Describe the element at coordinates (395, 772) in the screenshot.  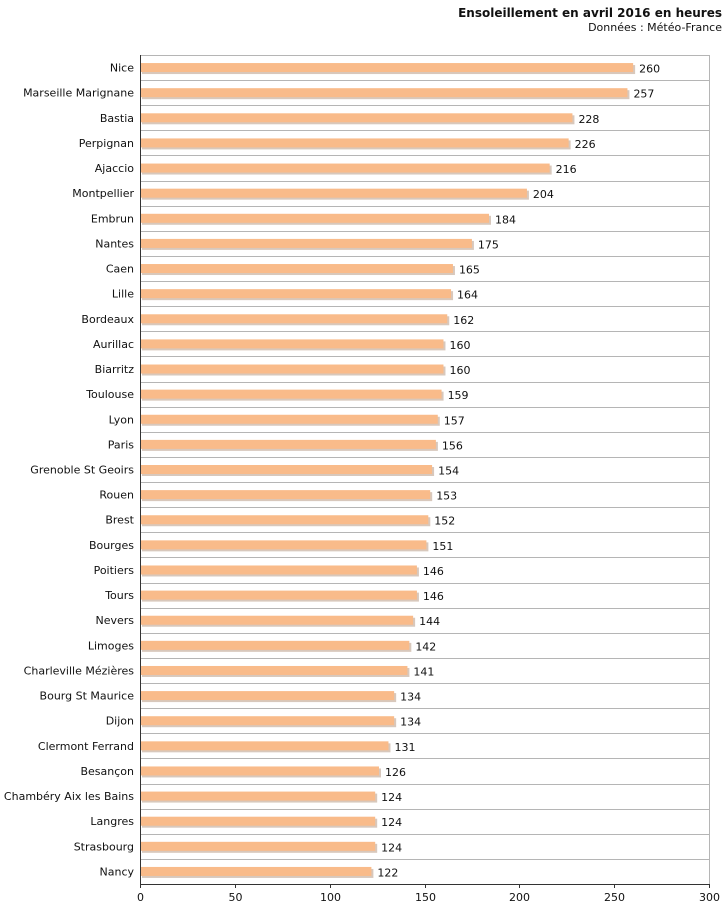
I see `value-label: 126` at that location.